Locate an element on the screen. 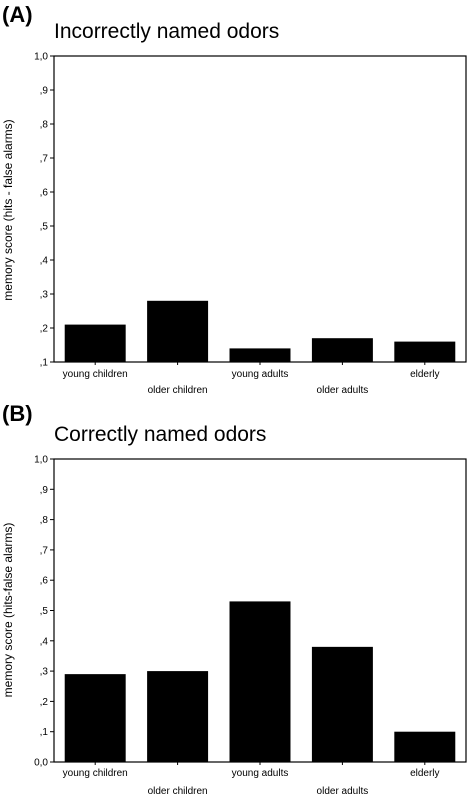  panel-b-y-tick-label: ,9 is located at coordinates (44, 490).